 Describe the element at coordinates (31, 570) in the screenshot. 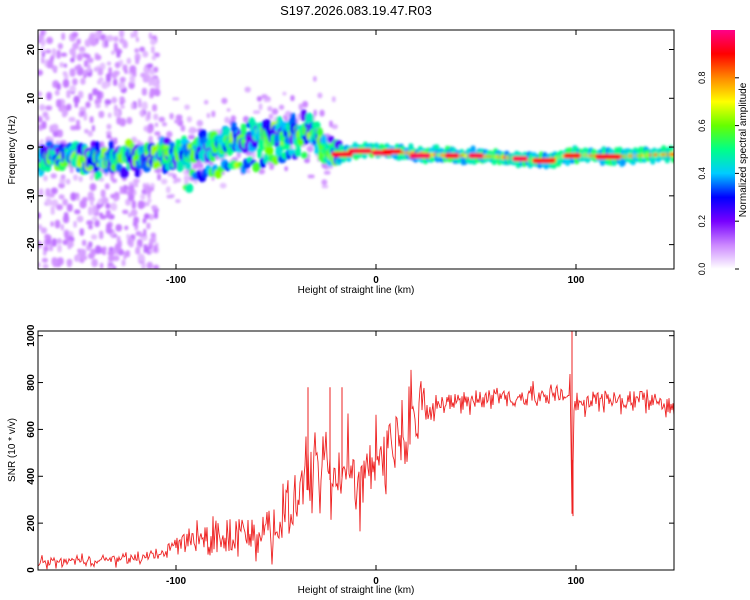

I see `y-tick-label: 0` at that location.